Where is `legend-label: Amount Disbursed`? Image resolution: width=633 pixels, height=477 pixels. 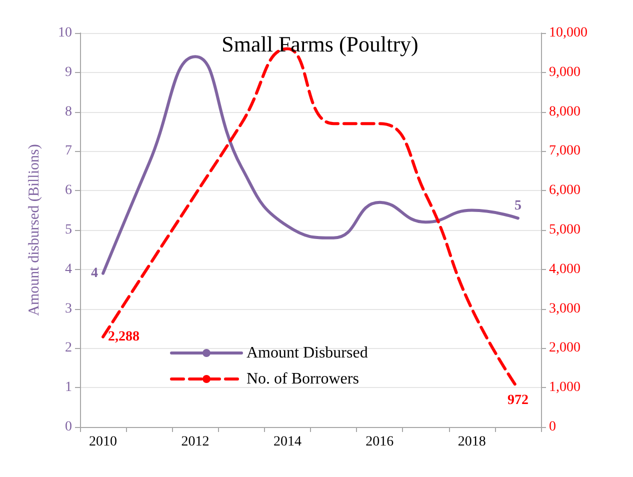
legend-label: Amount Disbursed is located at coordinates (307, 353).